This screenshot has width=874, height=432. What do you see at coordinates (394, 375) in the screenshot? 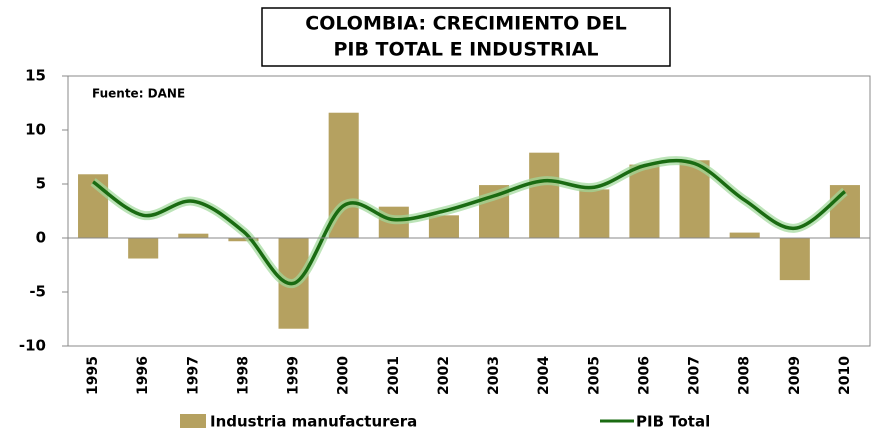
I see `x-tick-label: 2001` at bounding box center [394, 375].